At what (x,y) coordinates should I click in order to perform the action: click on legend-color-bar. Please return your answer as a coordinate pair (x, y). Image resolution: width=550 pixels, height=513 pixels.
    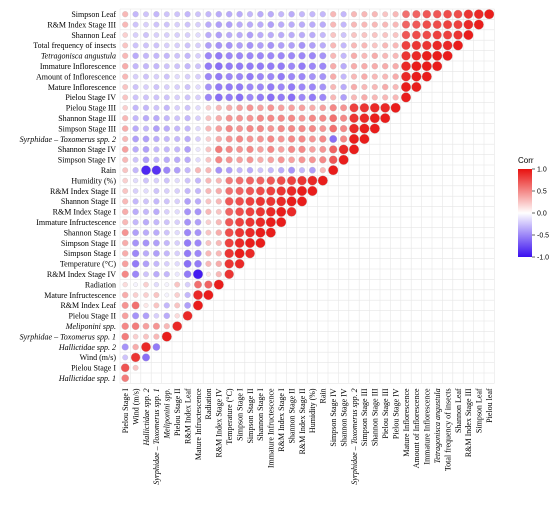
    Looking at the image, I should click on (525, 213).